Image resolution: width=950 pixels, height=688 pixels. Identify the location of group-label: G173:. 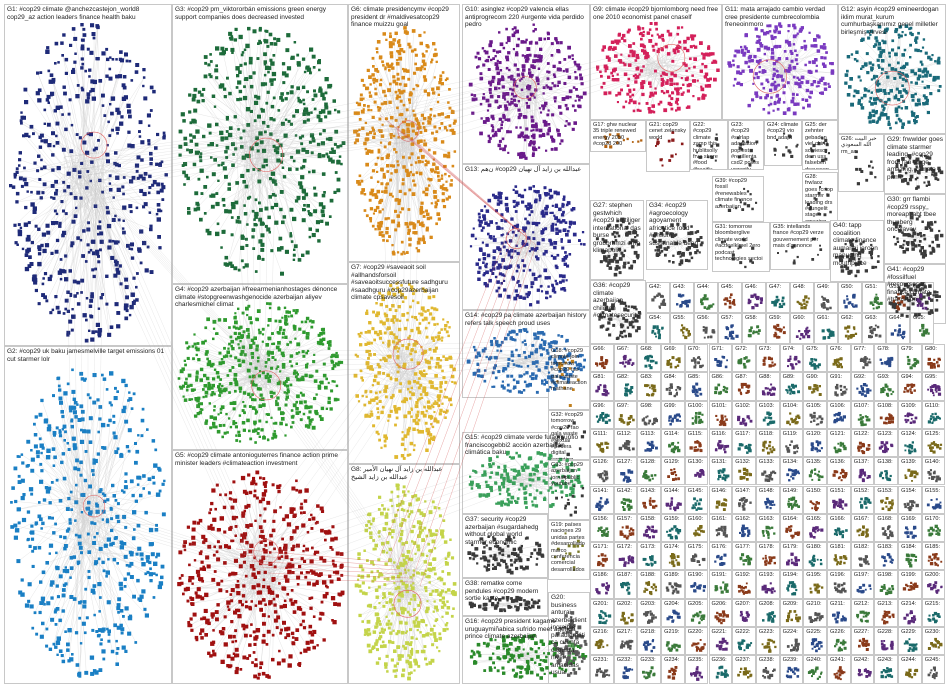
(648, 547).